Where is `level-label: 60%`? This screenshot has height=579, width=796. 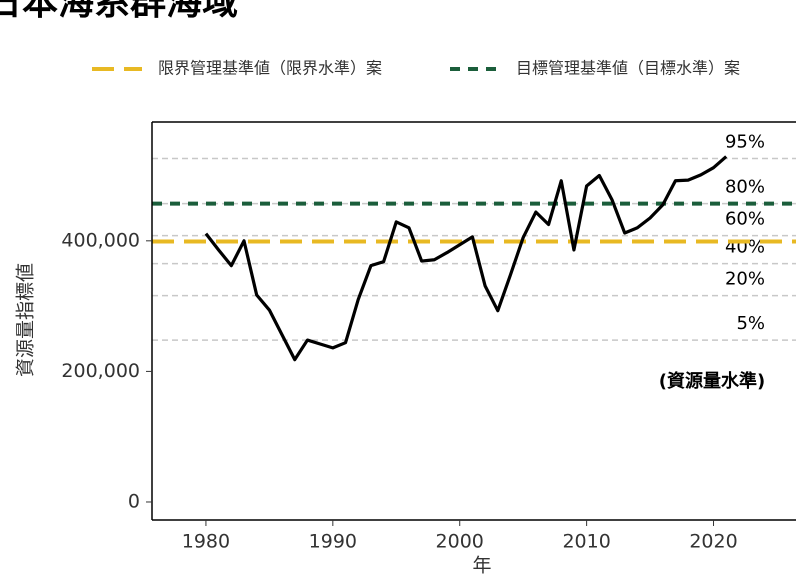 level-label: 60% is located at coordinates (745, 219).